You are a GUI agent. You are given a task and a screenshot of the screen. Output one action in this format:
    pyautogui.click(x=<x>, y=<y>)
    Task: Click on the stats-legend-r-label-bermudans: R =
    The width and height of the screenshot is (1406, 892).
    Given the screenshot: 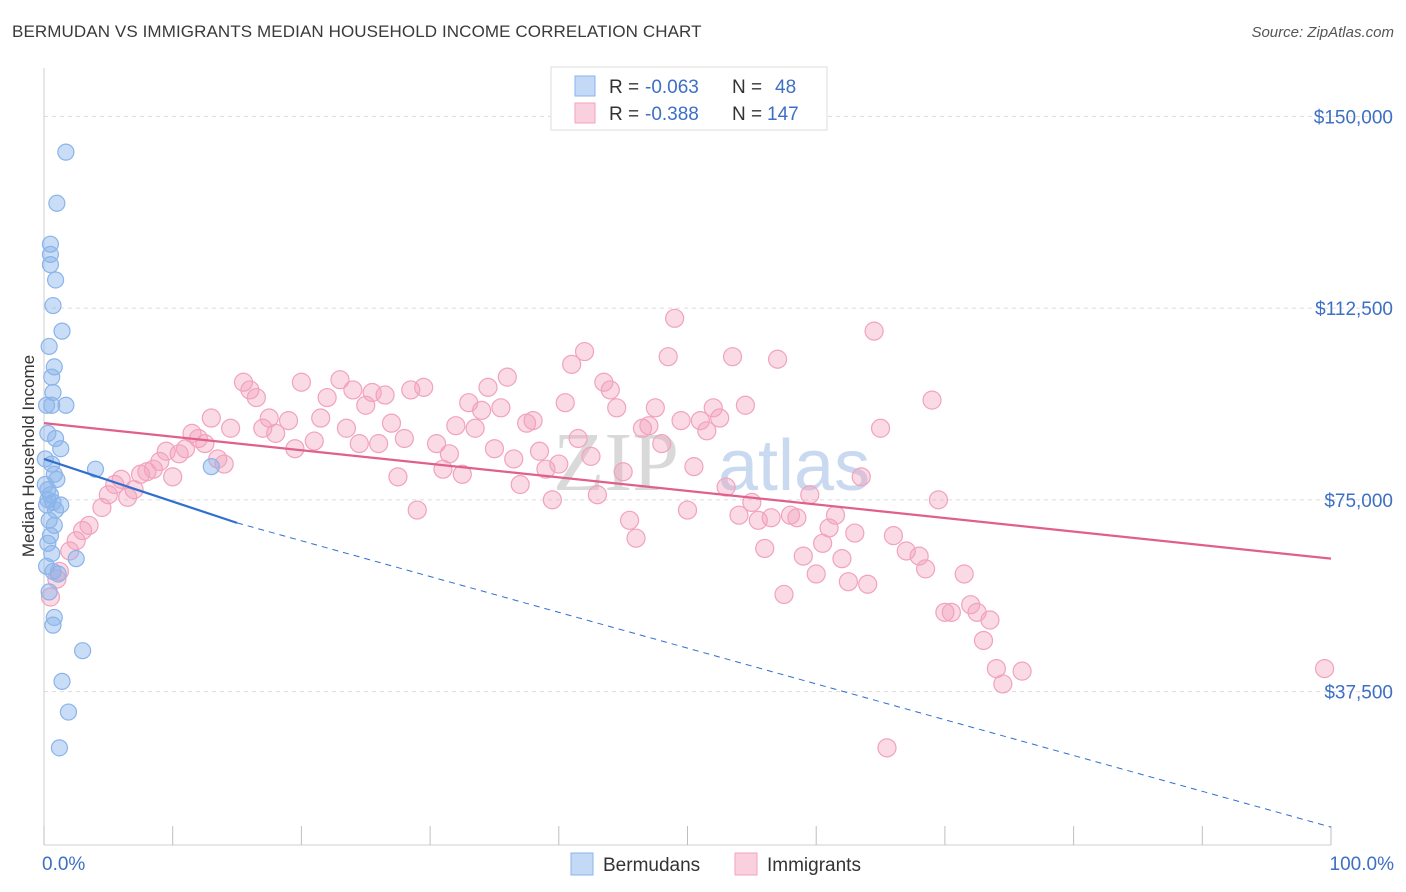 What is the action you would take?
    pyautogui.click(x=624, y=87)
    